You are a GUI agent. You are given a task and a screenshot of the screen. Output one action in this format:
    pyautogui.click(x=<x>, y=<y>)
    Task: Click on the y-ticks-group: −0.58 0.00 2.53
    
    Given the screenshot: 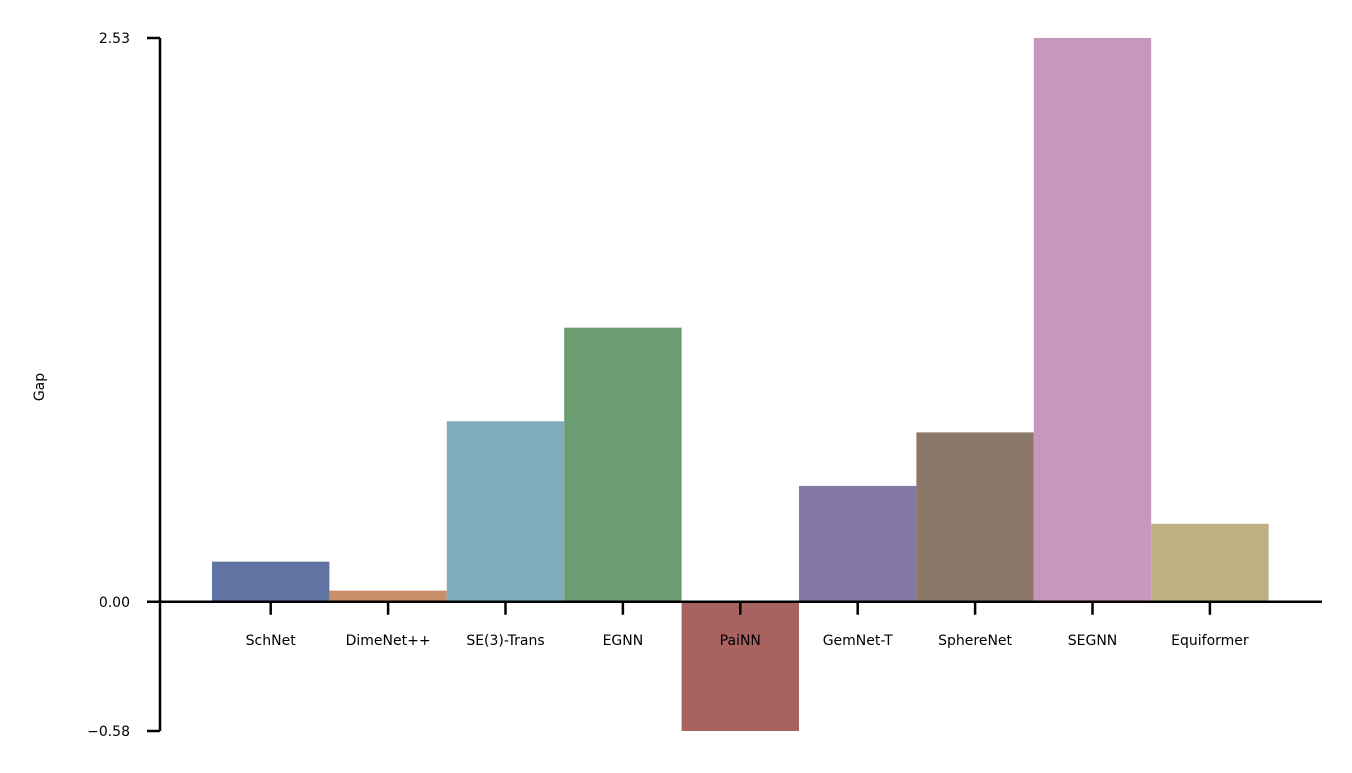 What is the action you would take?
    pyautogui.click(x=123, y=385)
    